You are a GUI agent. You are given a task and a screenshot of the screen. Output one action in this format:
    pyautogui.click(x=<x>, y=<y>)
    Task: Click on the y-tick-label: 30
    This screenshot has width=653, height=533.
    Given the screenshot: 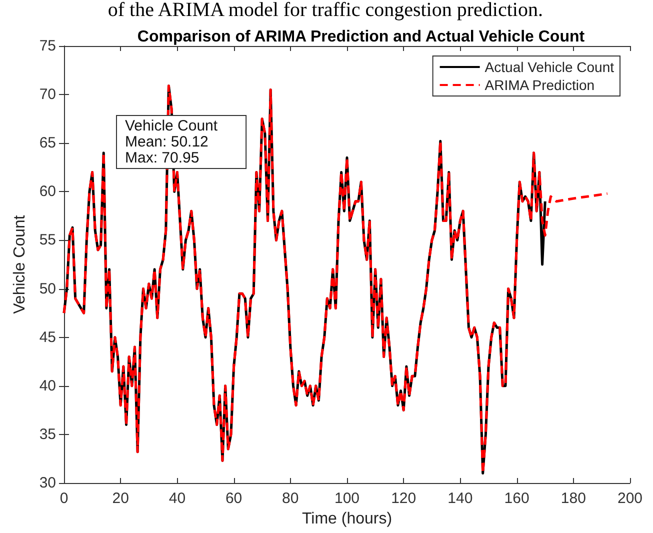 What is the action you would take?
    pyautogui.click(x=47, y=483)
    